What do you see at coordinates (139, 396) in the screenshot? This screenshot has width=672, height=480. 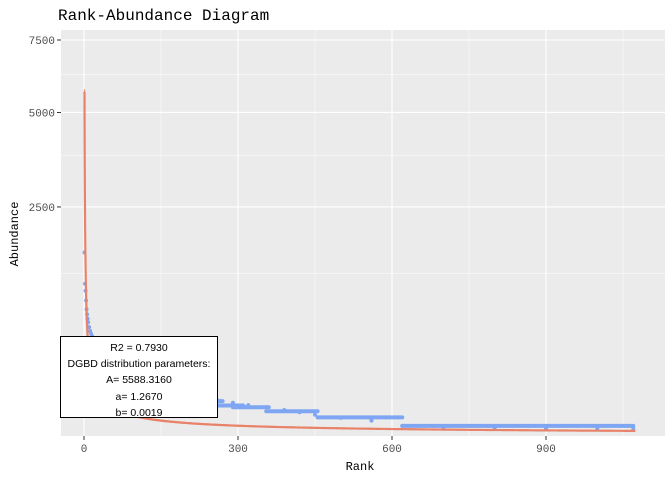 I see `parameter-a: a= 1.2670` at bounding box center [139, 396].